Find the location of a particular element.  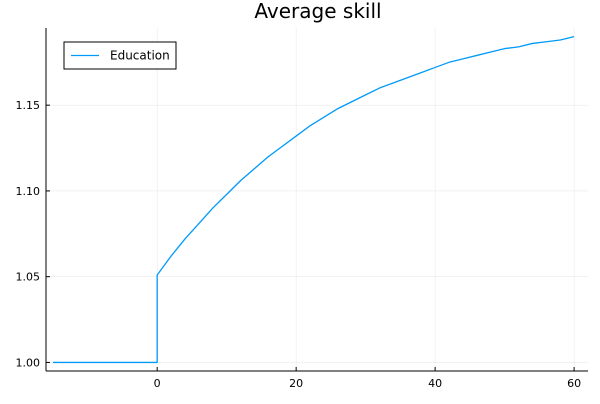

x-tick-label: 0 is located at coordinates (157, 383).